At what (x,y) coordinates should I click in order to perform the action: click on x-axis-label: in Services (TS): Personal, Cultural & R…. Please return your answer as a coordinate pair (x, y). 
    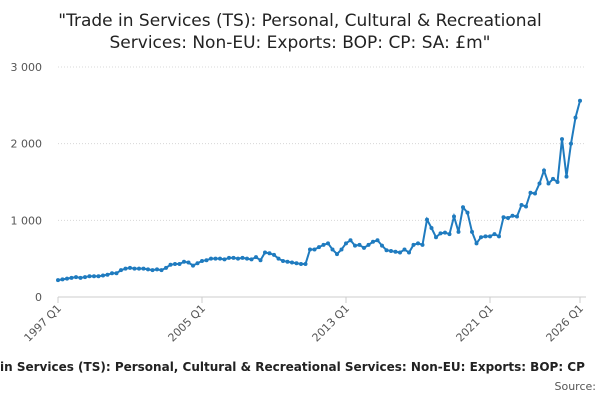
    Looking at the image, I should click on (292, 367).